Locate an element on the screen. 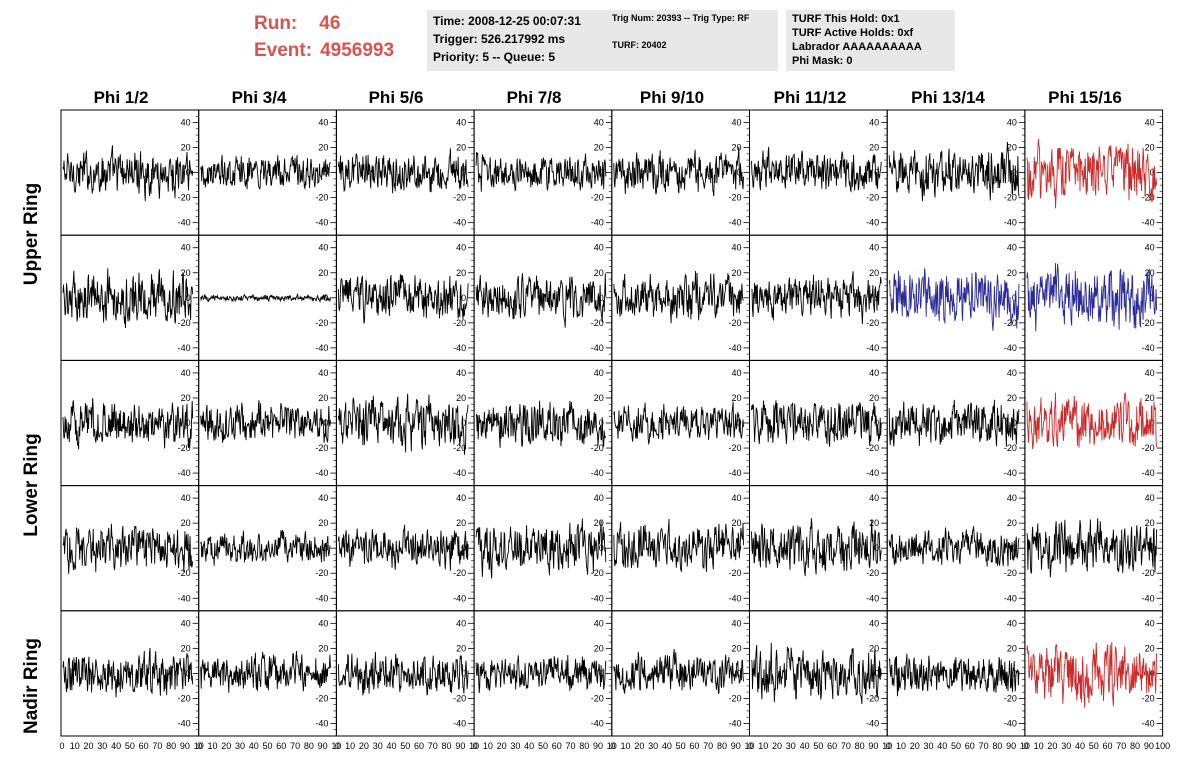  x-tick-label-c6: 90 is located at coordinates (1011, 746).